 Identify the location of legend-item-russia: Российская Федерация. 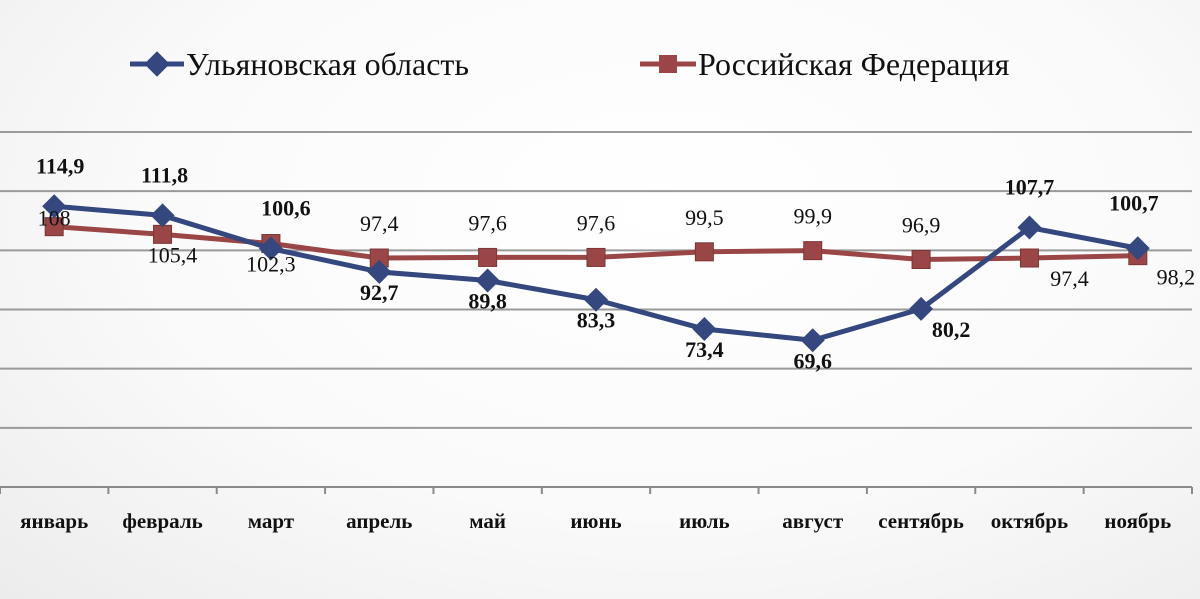
(825, 64).